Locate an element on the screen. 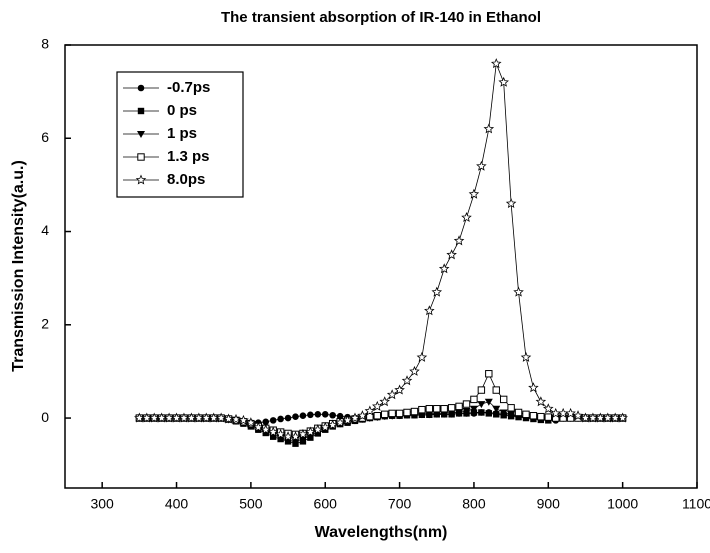  x-tick-label: 900 is located at coordinates (549, 504).